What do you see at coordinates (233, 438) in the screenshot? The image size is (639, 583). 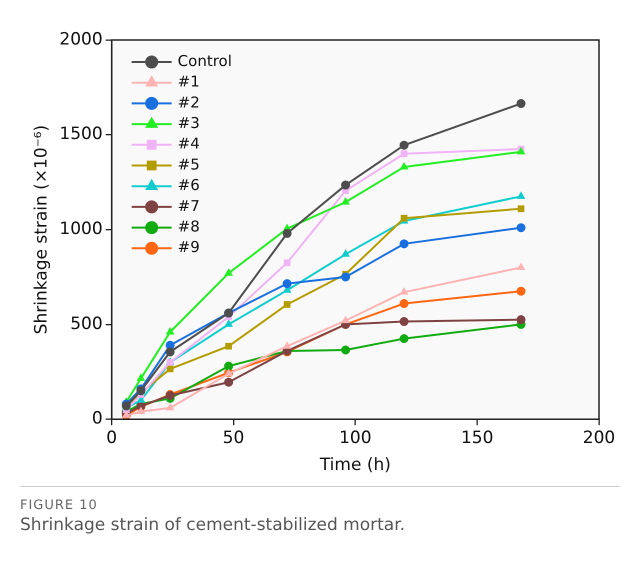 I see `x-tick-label: 50` at bounding box center [233, 438].